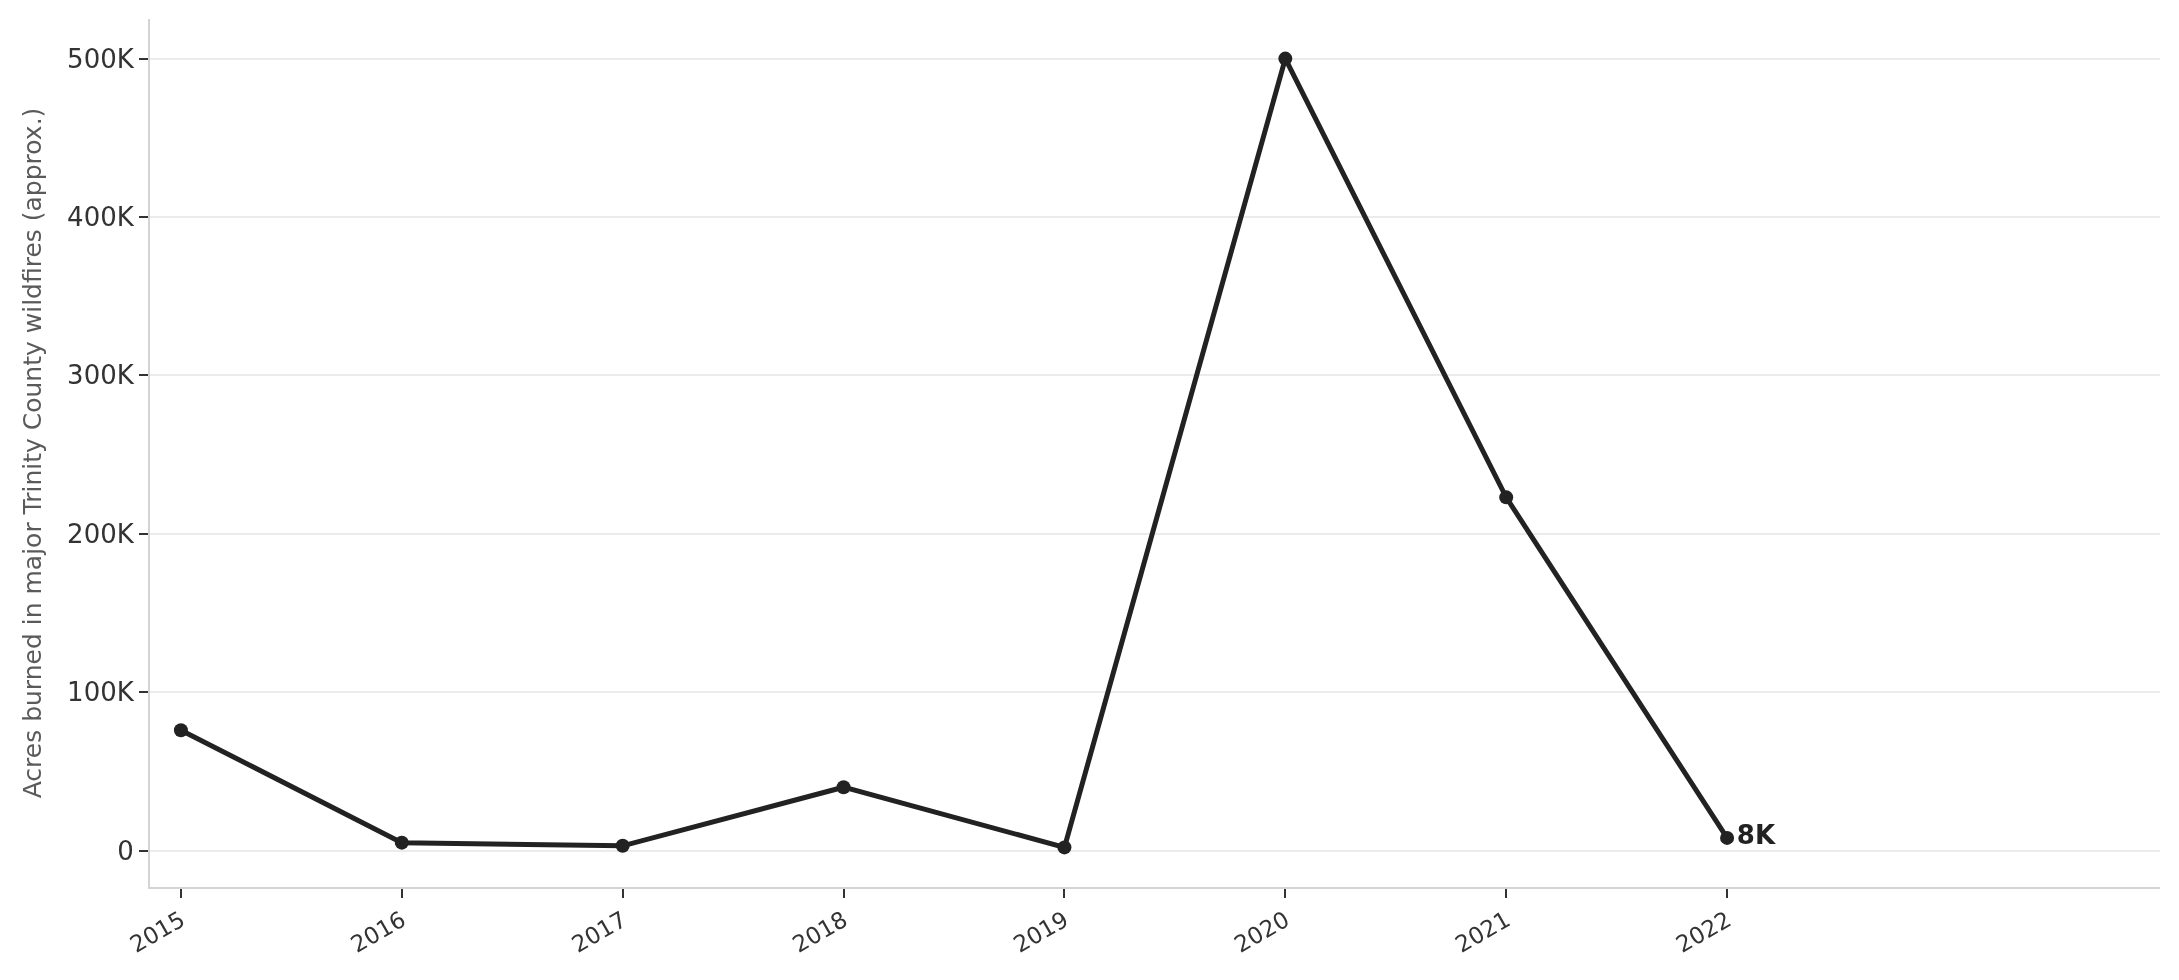 This screenshot has height=980, width=2179. Describe the element at coordinates (1756, 835) in the screenshot. I see `data-label: 8K` at that location.